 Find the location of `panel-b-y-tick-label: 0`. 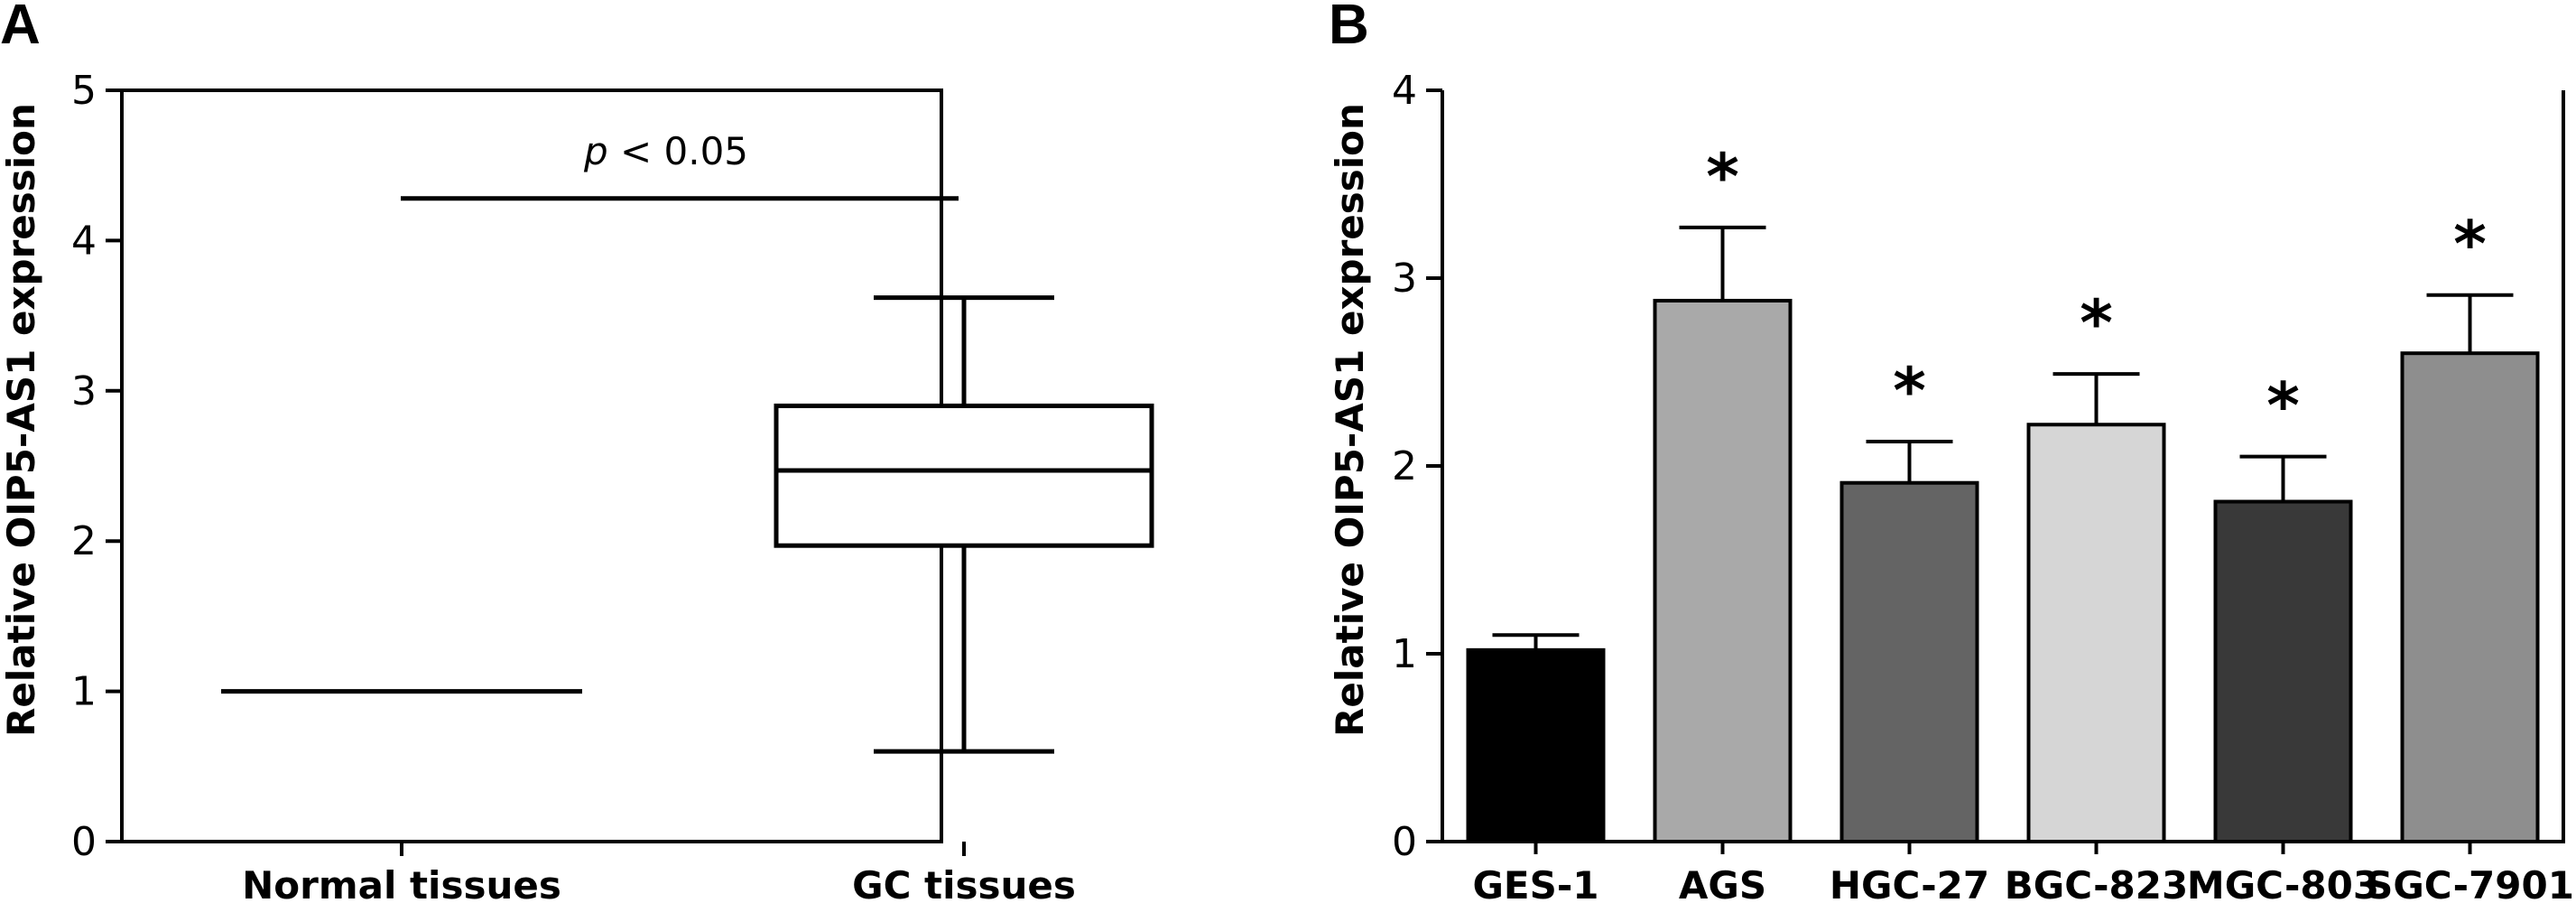

panel-b-y-tick-label: 0 is located at coordinates (1404, 842).